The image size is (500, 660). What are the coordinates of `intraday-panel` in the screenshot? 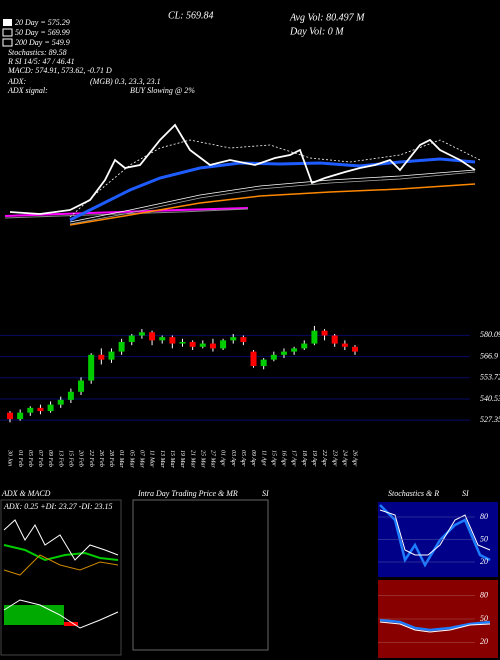 It's located at (200, 575).